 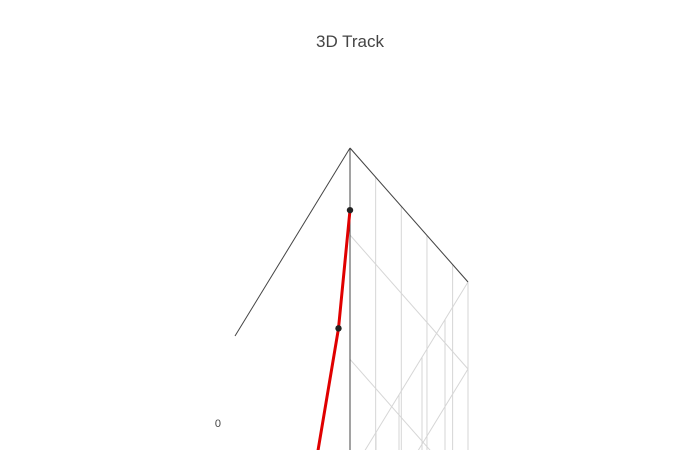 I want to click on chart-title: 3D Track, so click(x=350, y=41).